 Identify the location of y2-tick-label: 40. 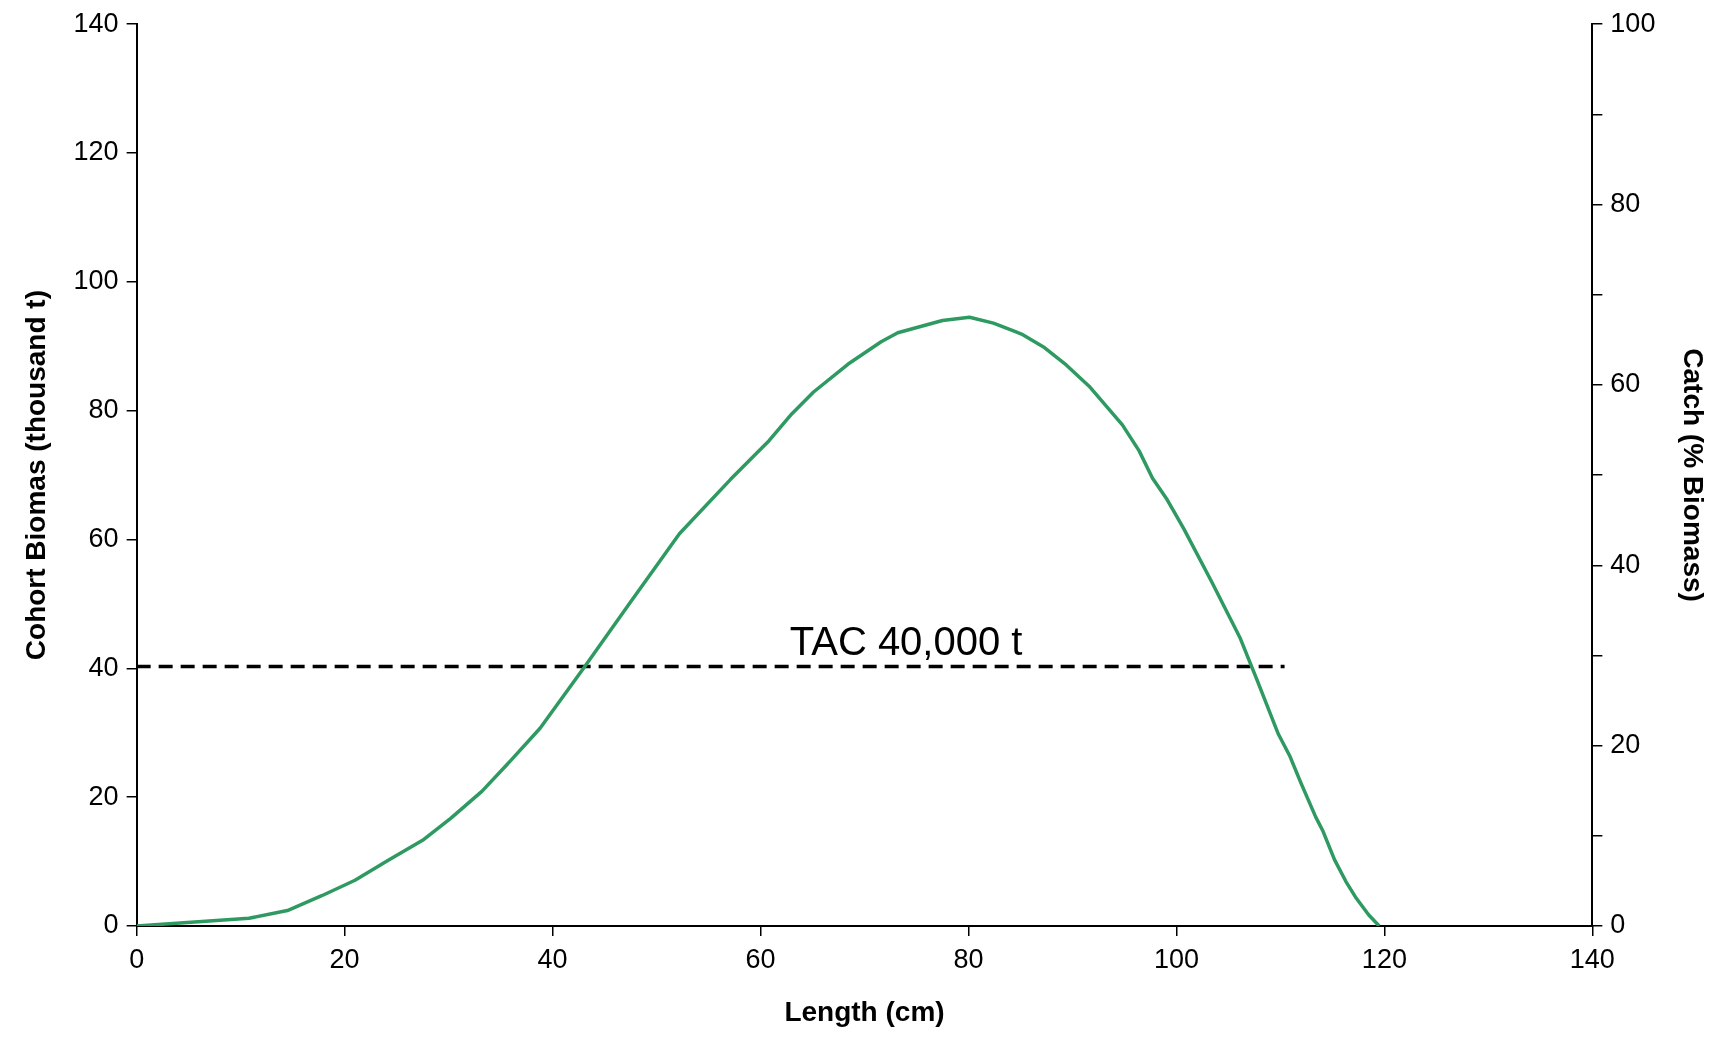
(1625, 563).